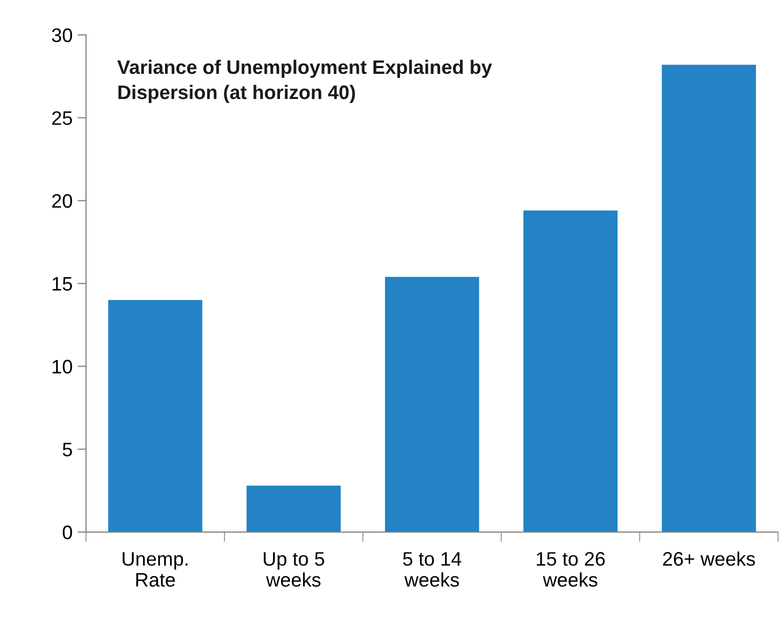  What do you see at coordinates (709, 558) in the screenshot?
I see `x-tick-label: 26+ weeks` at bounding box center [709, 558].